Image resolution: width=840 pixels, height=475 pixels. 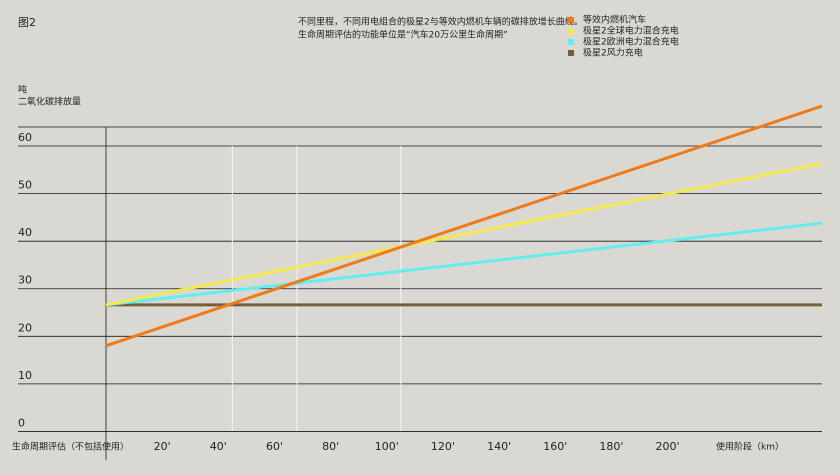 I want to click on legend-label: 等效内燃机汽车, so click(x=614, y=20).